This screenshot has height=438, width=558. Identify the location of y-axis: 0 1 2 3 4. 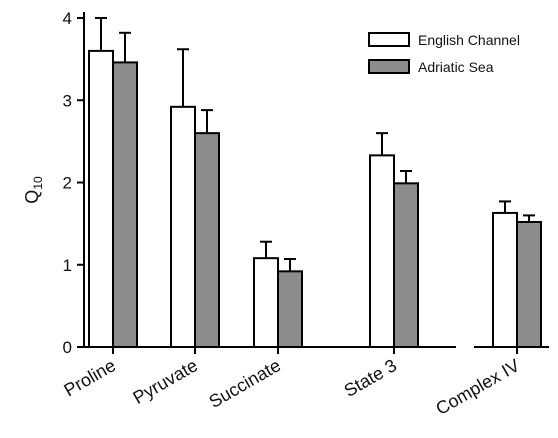
(74, 183).